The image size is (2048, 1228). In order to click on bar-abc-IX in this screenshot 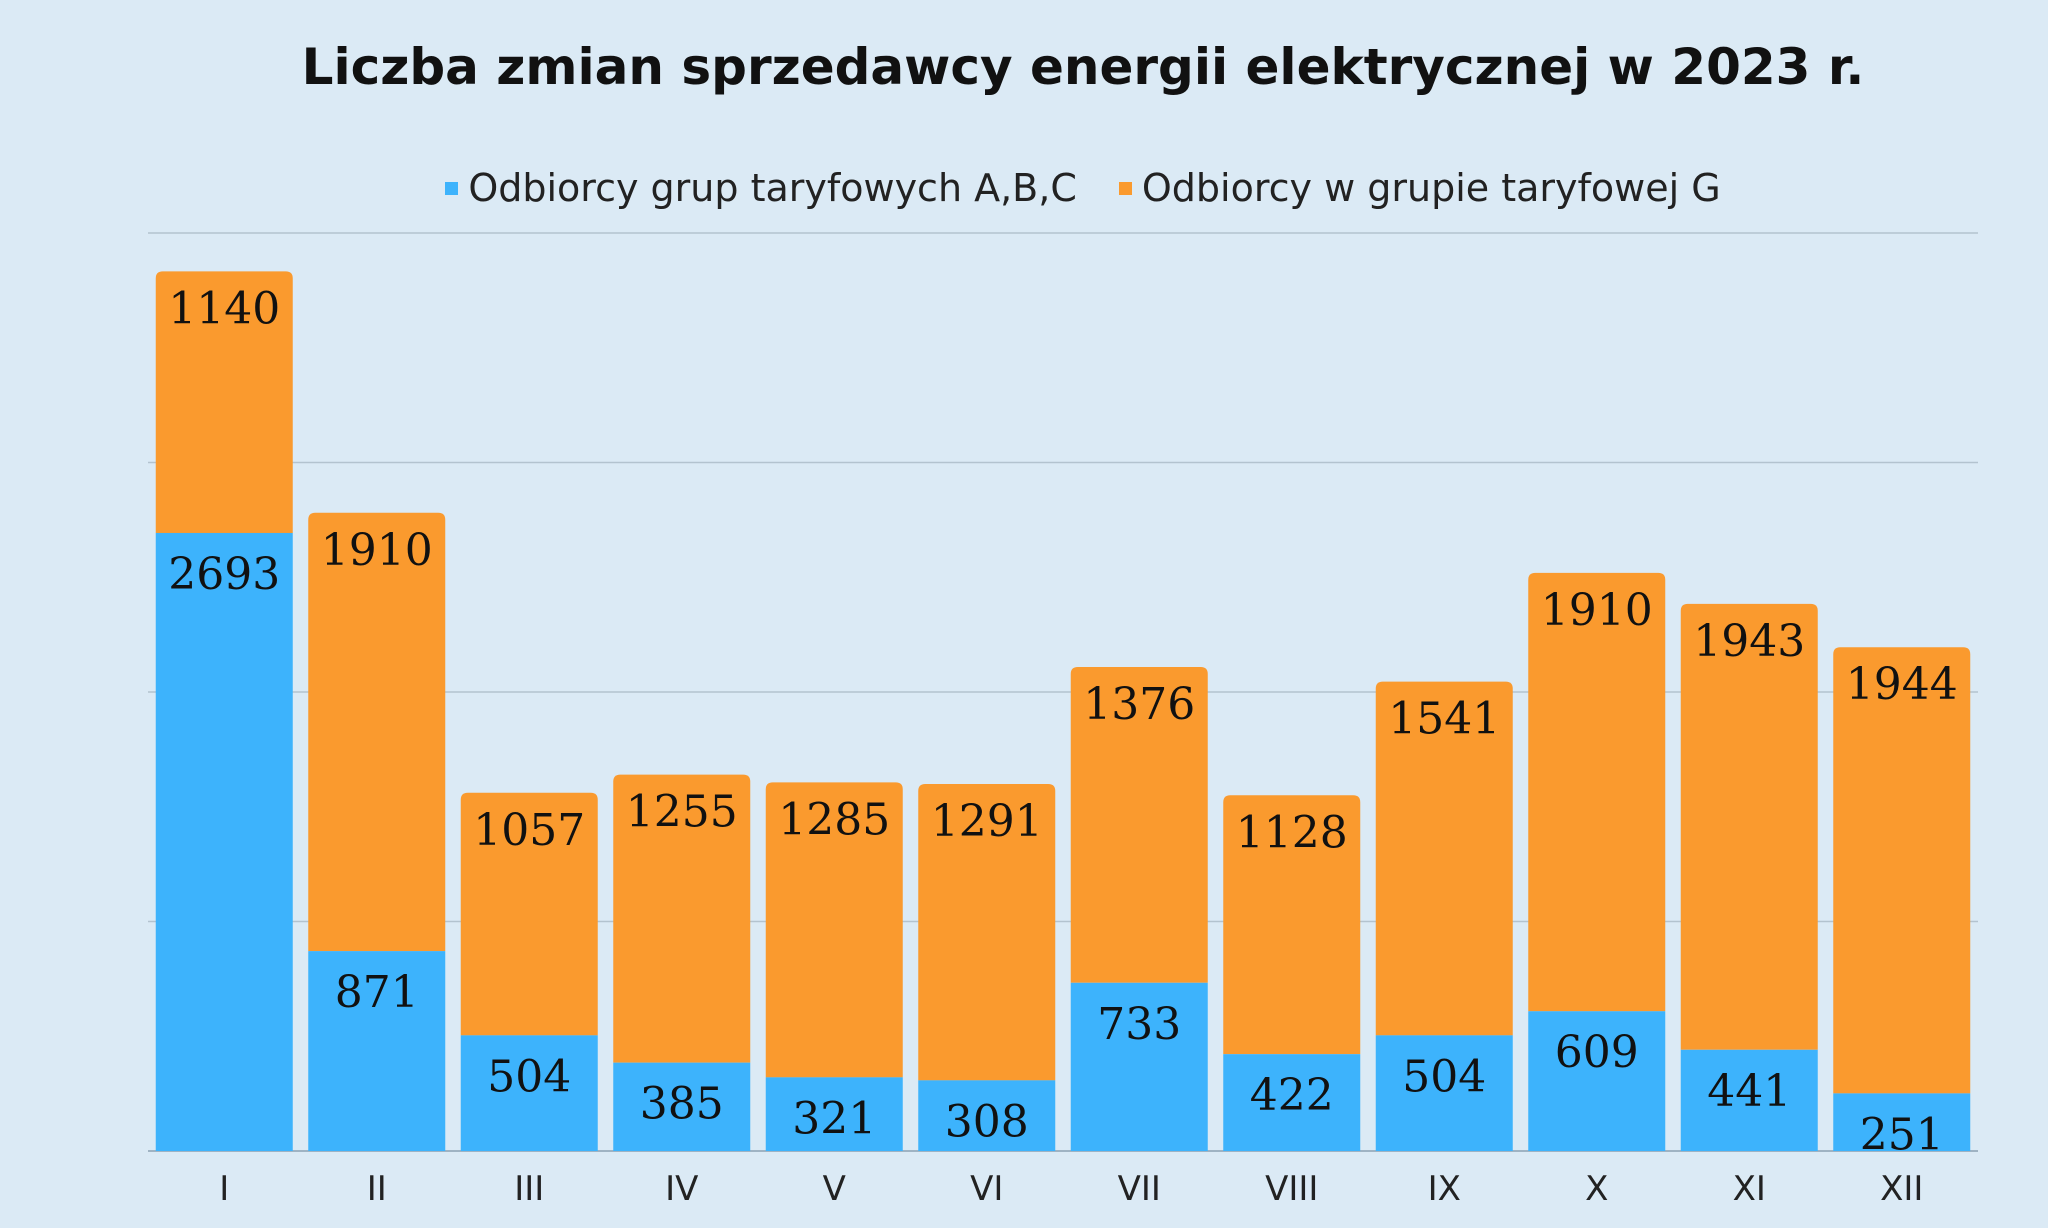, I will do `click(1444, 1093)`.